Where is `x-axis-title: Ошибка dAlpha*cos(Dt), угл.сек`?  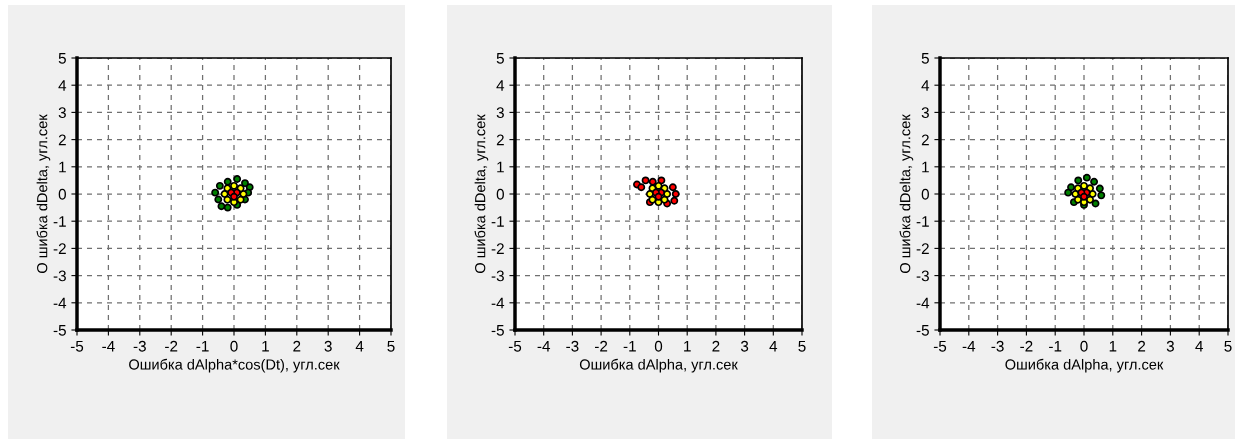
x-axis-title: Ошибка dAlpha*cos(Dt), угл.сек is located at coordinates (234, 365).